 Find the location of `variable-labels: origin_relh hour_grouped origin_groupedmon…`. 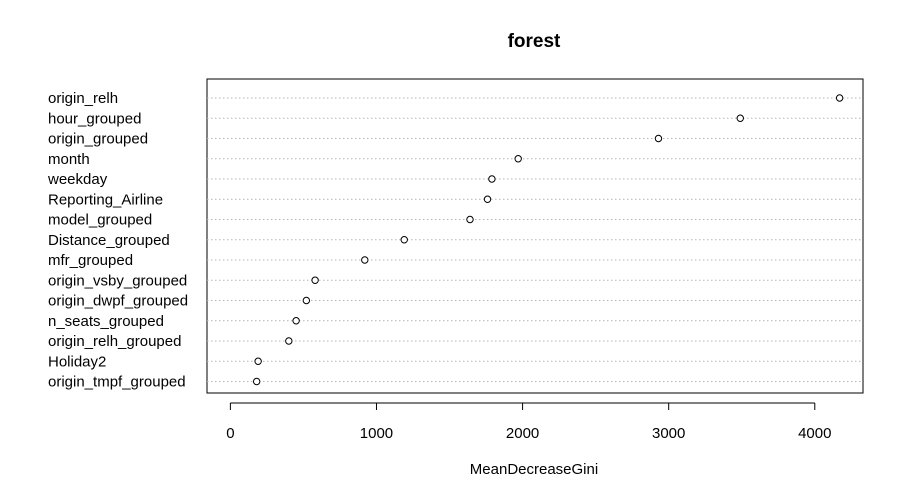

variable-labels: origin_relh hour_grouped origin_groupedmon… is located at coordinates (117, 240).